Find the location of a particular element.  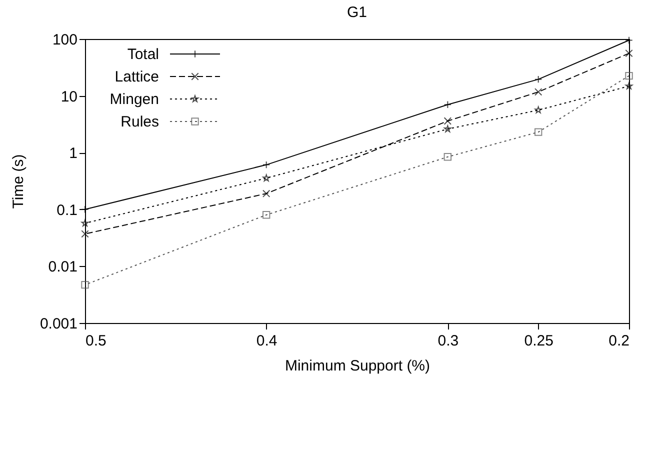

y-tick-label: 1 is located at coordinates (73, 153).